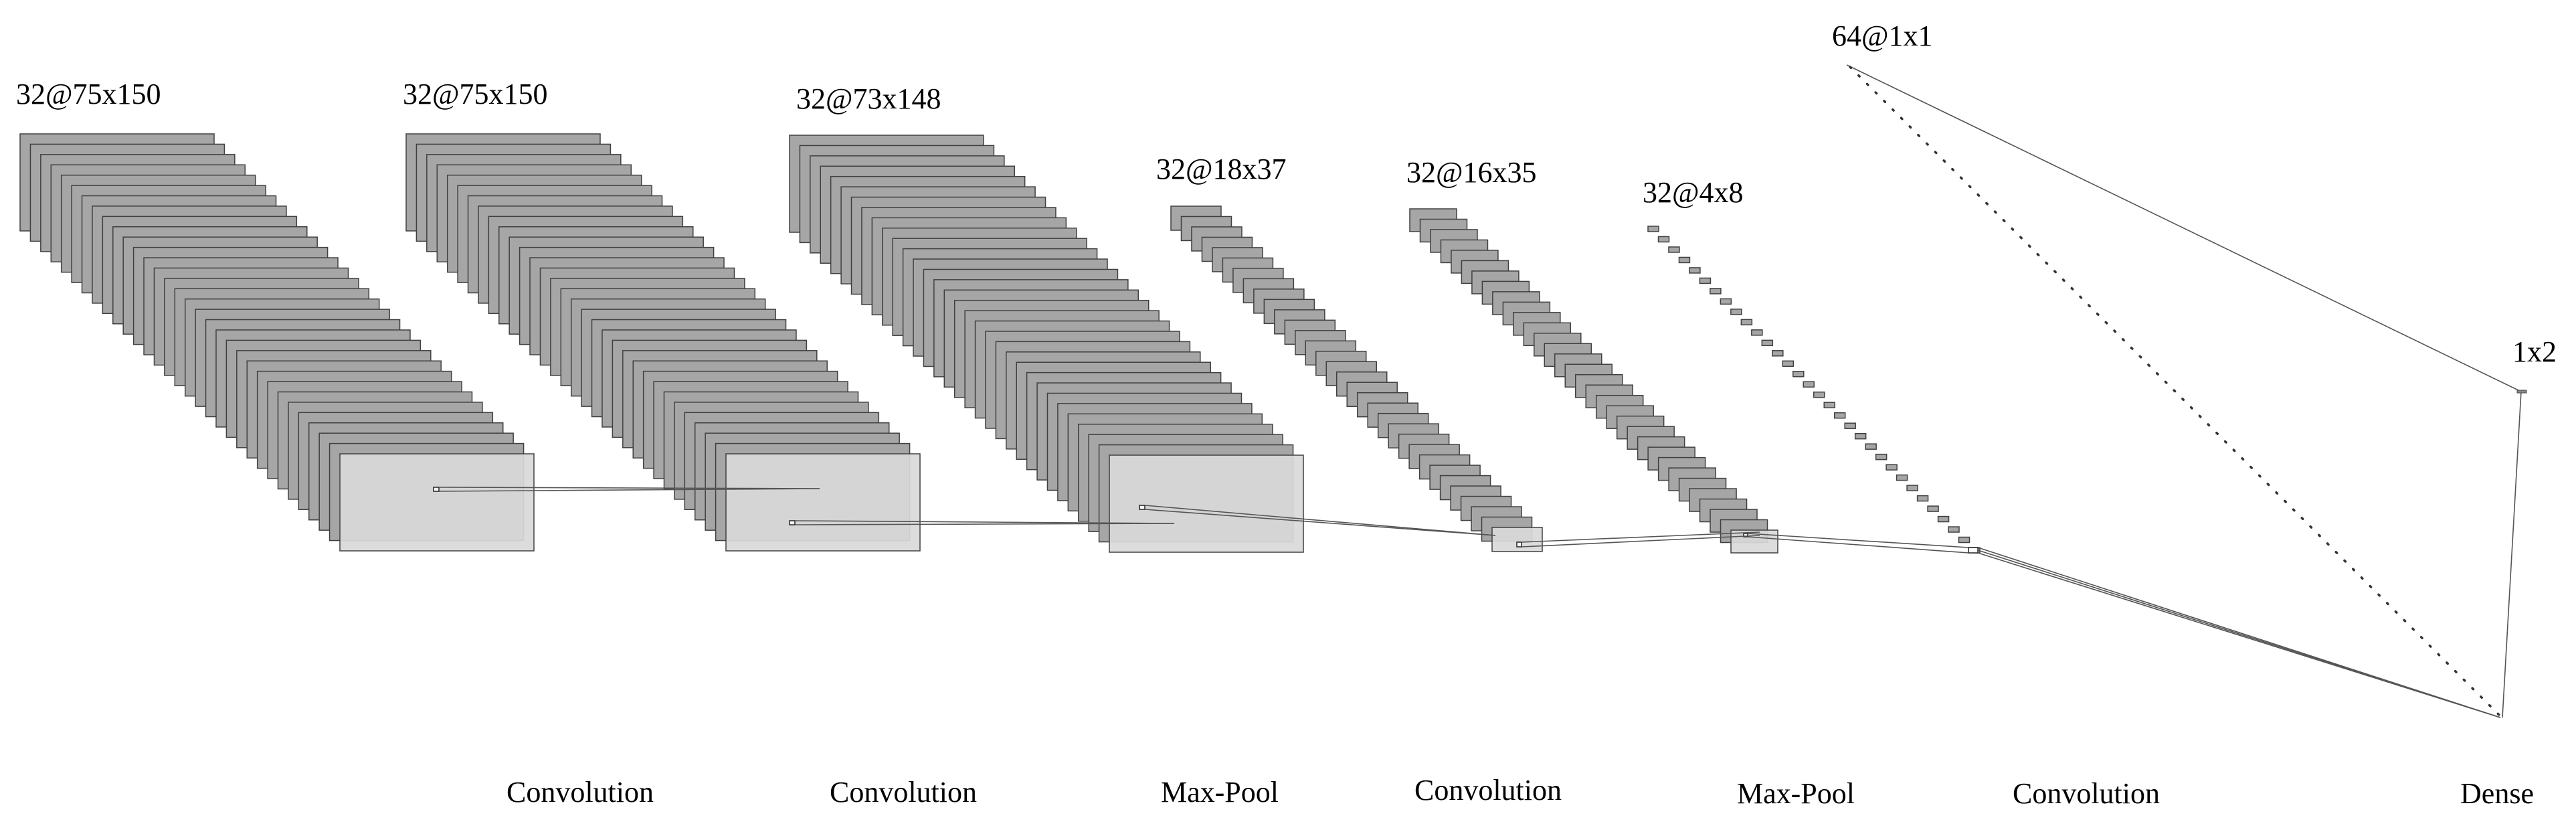  Describe the element at coordinates (1517, 539) in the screenshot. I see `feature-map-front-pool1` at that location.